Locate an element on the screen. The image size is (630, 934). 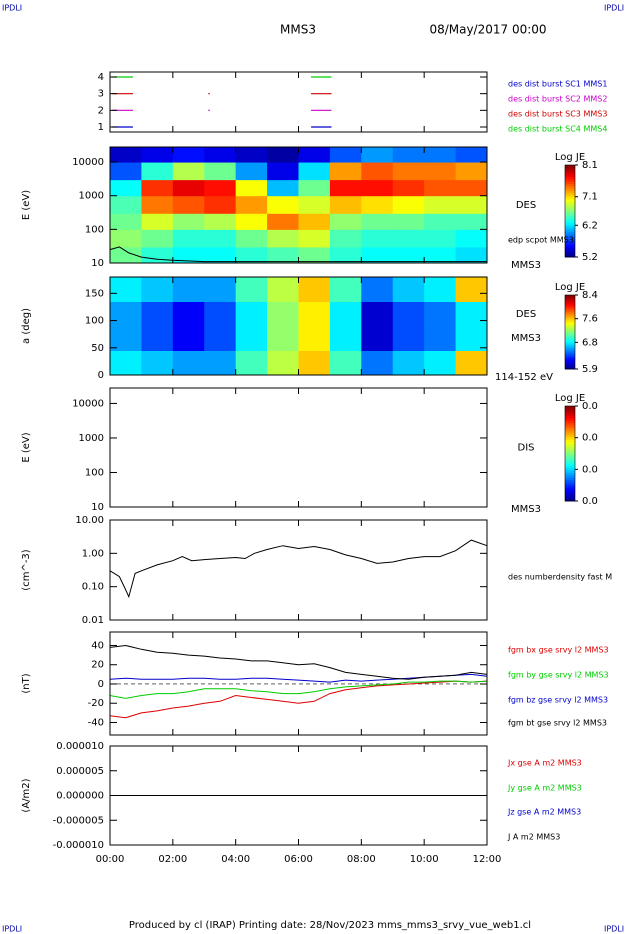
colorbar-tick-label: 0.0 is located at coordinates (590, 501).